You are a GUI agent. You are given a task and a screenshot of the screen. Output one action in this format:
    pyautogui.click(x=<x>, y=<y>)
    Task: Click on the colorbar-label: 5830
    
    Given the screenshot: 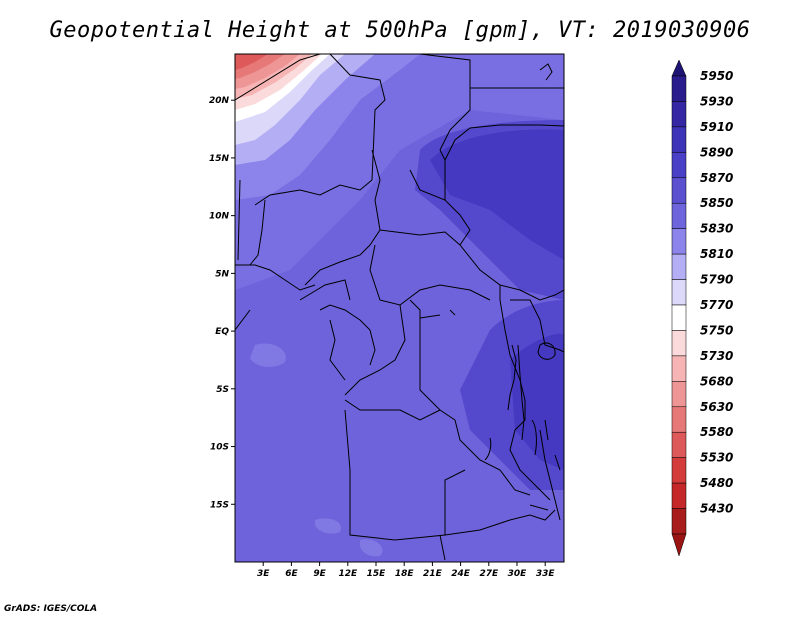 What is the action you would take?
    pyautogui.click(x=716, y=229)
    